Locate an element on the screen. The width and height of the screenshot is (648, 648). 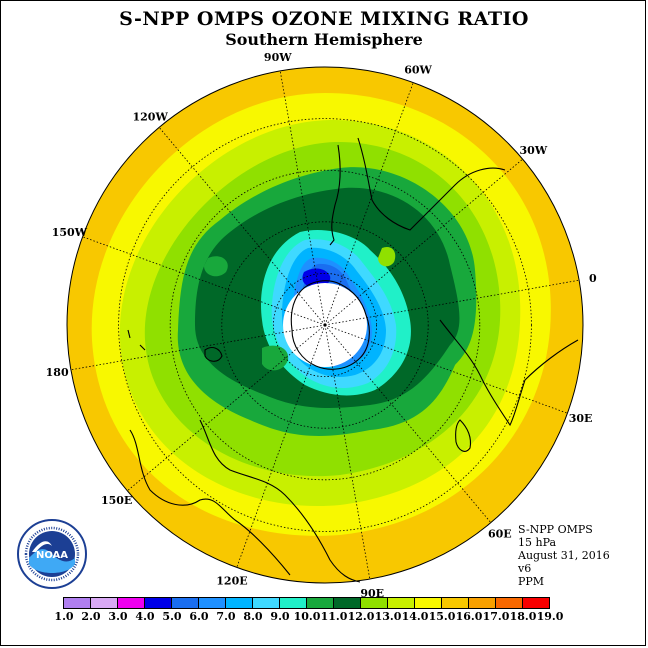
colorbar-tick-label: 7.0 is located at coordinates (226, 616).